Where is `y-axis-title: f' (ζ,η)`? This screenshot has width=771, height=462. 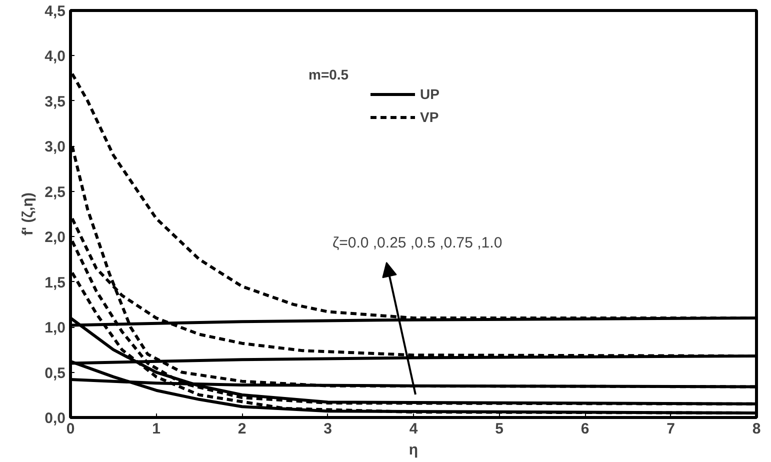
y-axis-title: f' (ζ,η) is located at coordinates (28, 214).